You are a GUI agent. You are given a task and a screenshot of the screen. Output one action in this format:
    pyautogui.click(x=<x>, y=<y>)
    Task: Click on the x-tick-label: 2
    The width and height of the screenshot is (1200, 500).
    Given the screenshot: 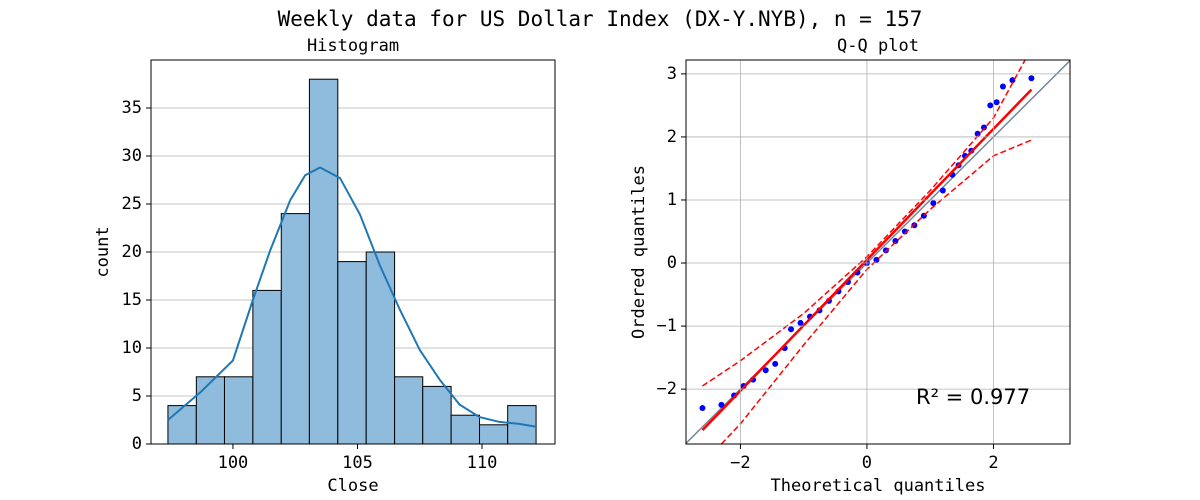 What is the action you would take?
    pyautogui.click(x=993, y=463)
    